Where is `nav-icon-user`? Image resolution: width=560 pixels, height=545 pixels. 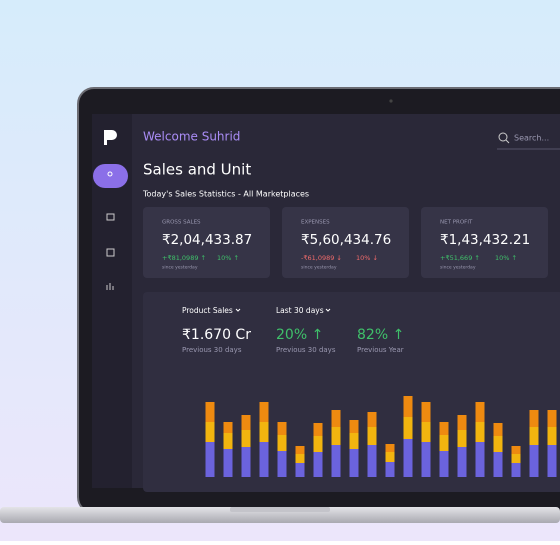
nav-icon-user is located at coordinates (110, 174).